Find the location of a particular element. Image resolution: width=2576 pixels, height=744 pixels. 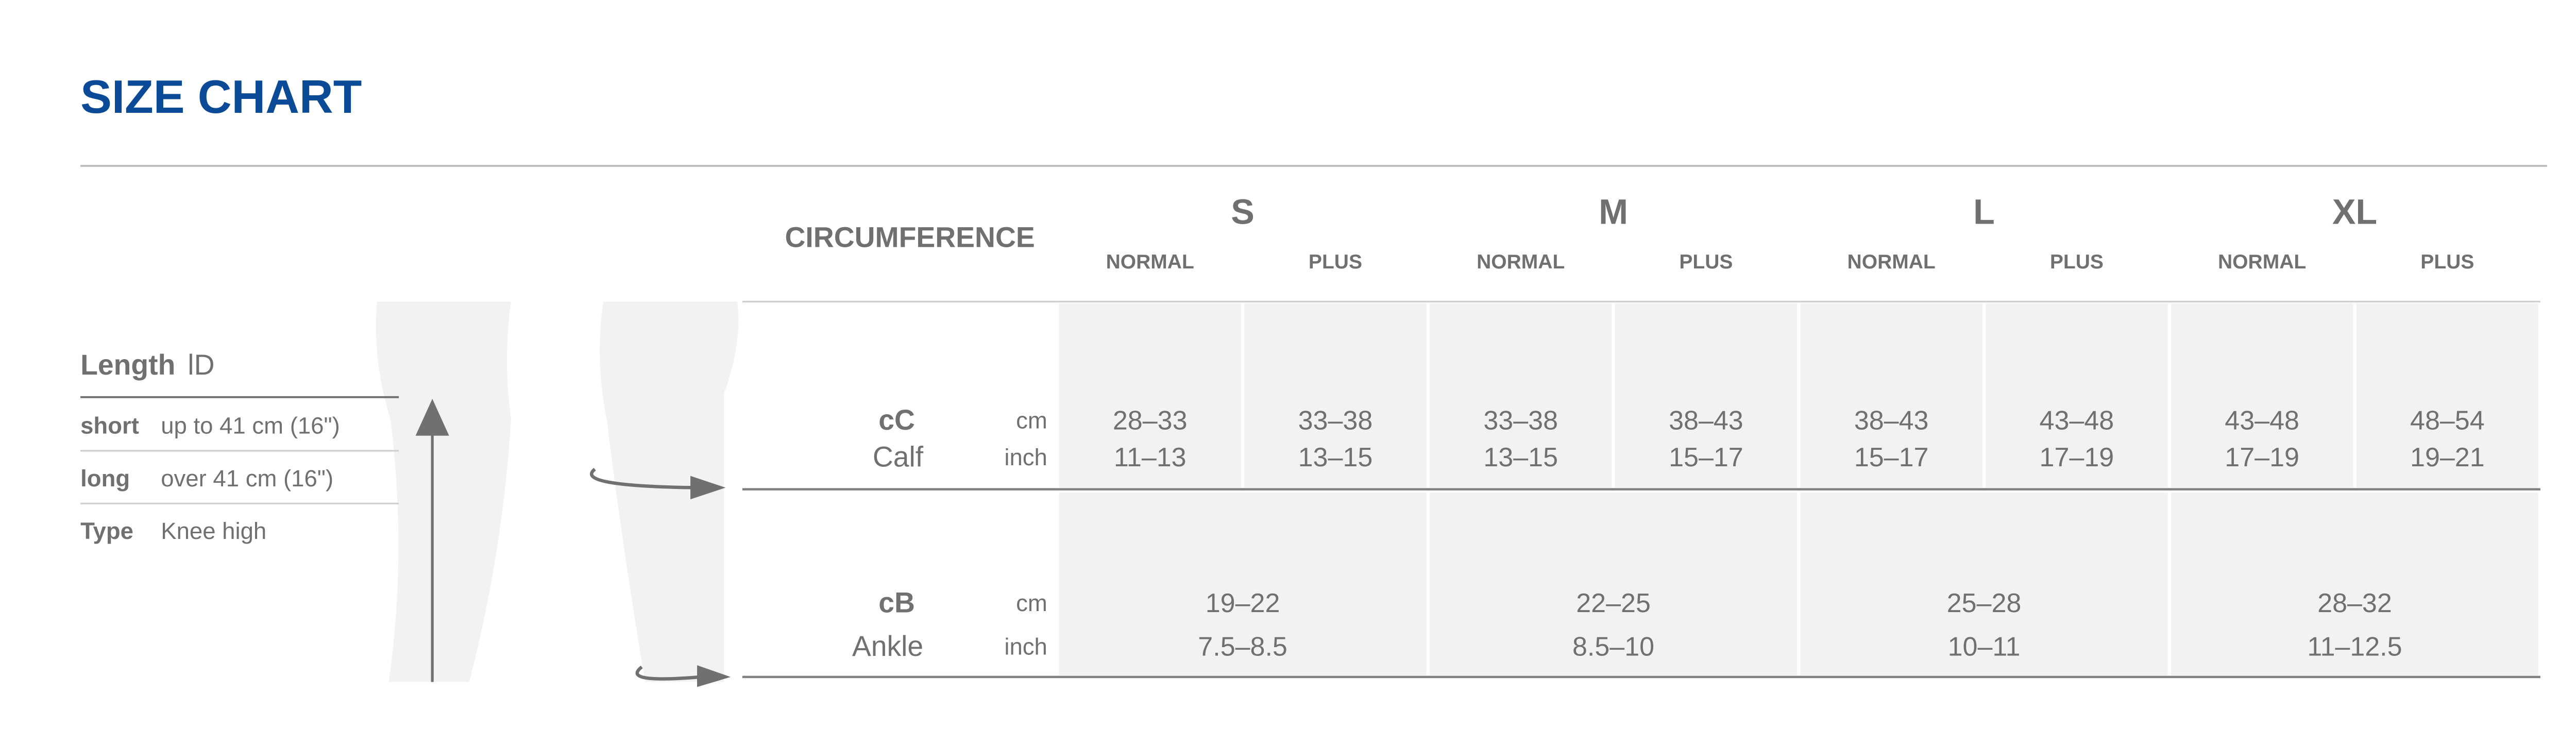

label: 25–28 is located at coordinates (1984, 603).